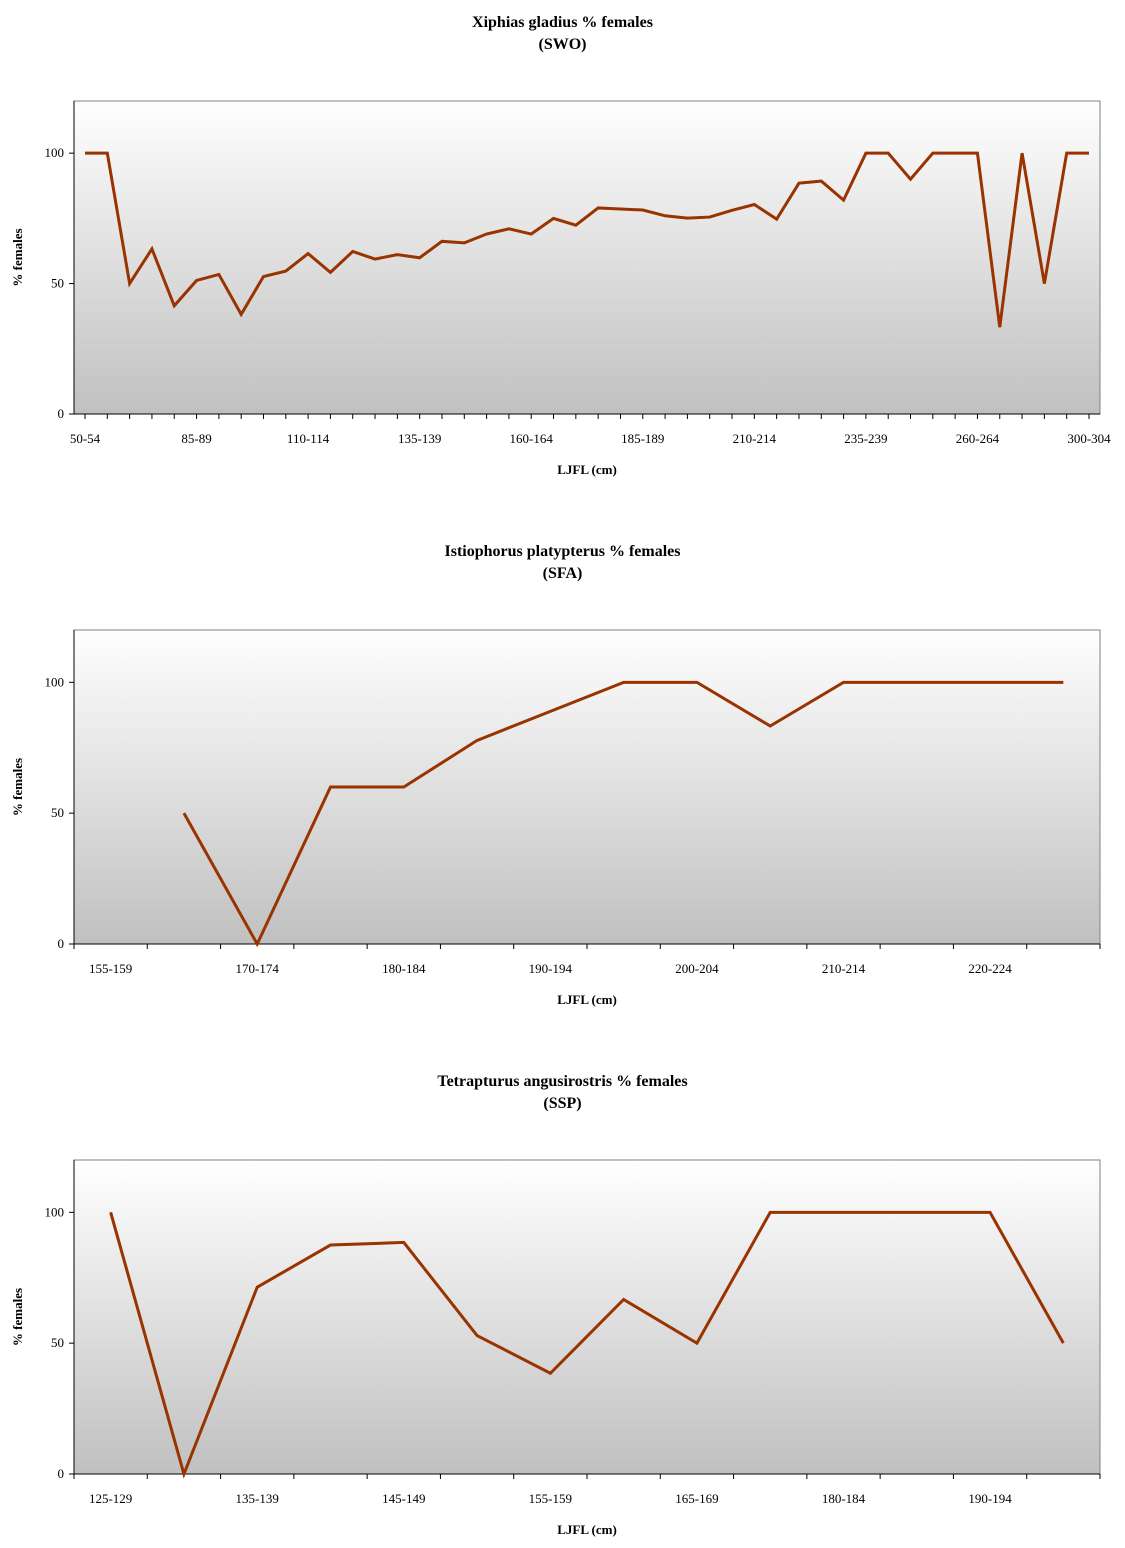 This screenshot has height=1548, width=1125. Describe the element at coordinates (562, 1081) in the screenshot. I see `chart-title-ssp: Tetrapturus angusirostris % females` at that location.